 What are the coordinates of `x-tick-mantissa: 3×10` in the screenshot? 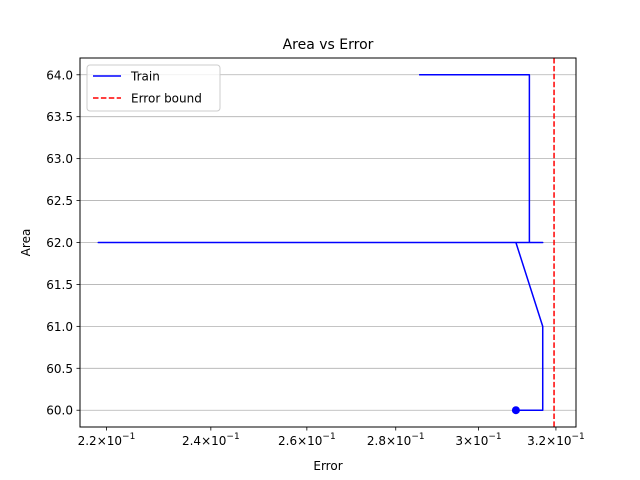 It's located at (471, 441).